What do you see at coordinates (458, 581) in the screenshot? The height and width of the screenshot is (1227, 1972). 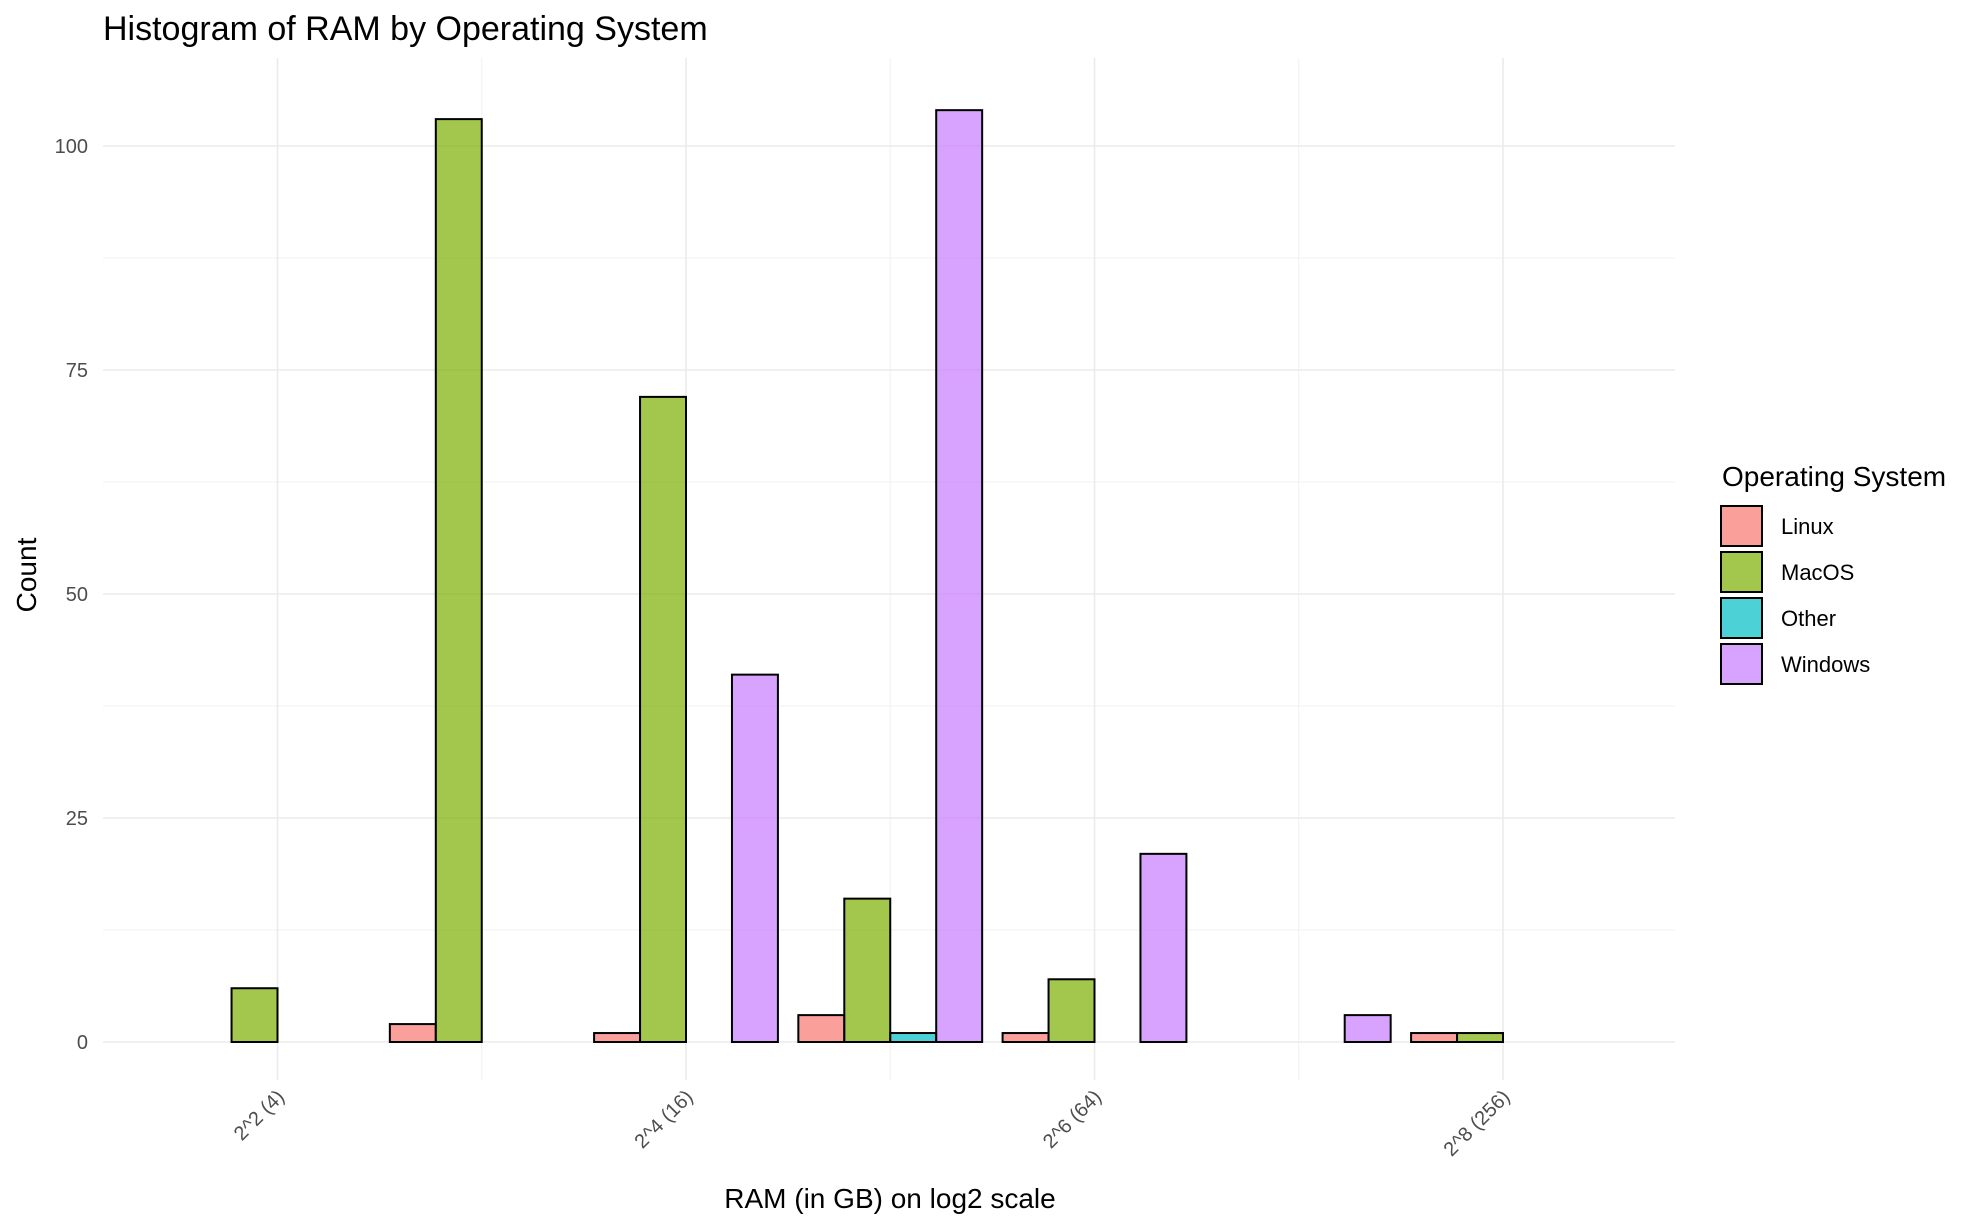 I see `bar-macos-8gb` at bounding box center [458, 581].